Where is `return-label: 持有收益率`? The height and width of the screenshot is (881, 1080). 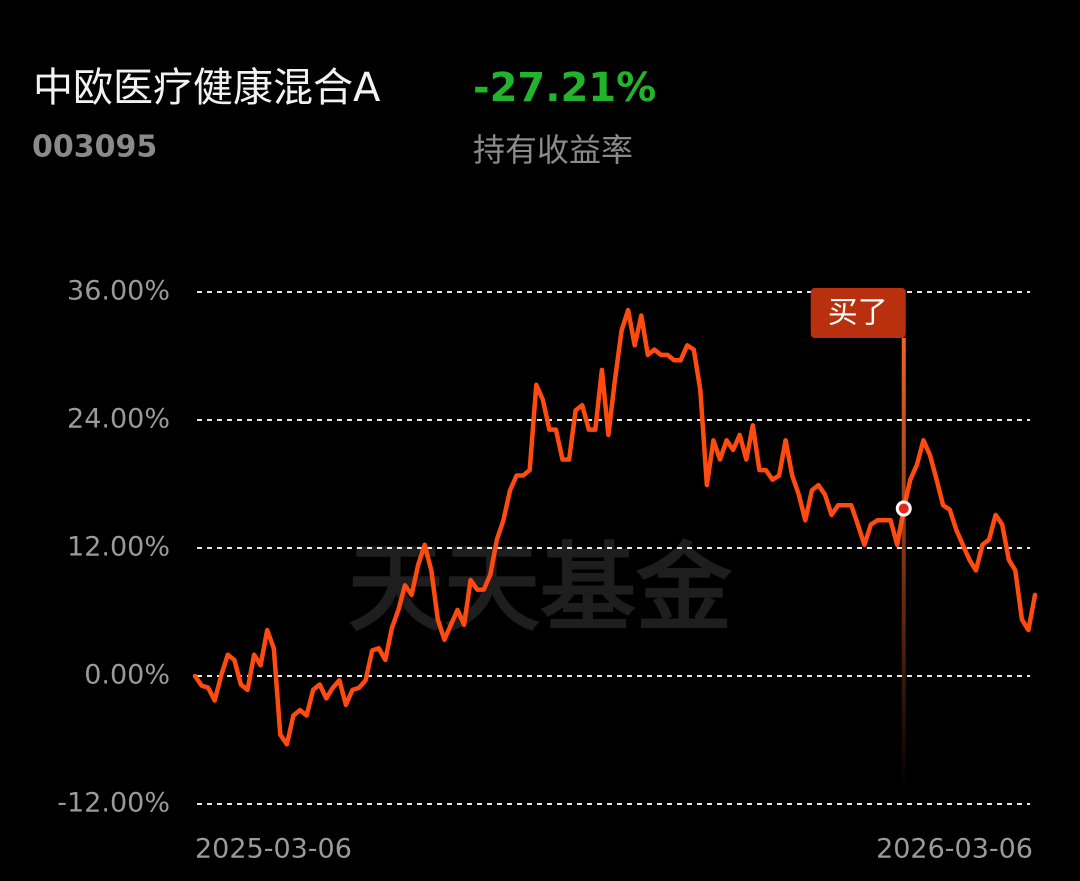
return-label: 持有收益率 is located at coordinates (553, 150).